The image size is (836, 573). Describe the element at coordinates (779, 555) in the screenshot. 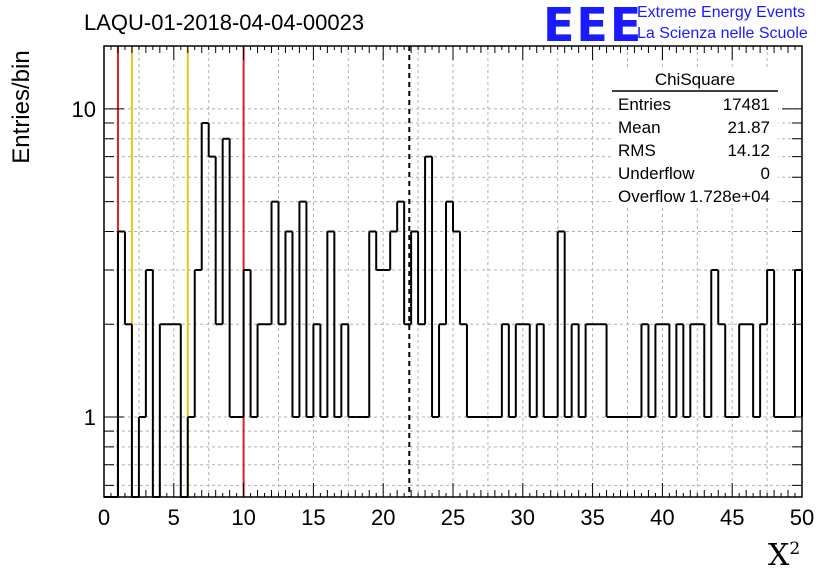

I see `x-axis-label-base: X` at that location.